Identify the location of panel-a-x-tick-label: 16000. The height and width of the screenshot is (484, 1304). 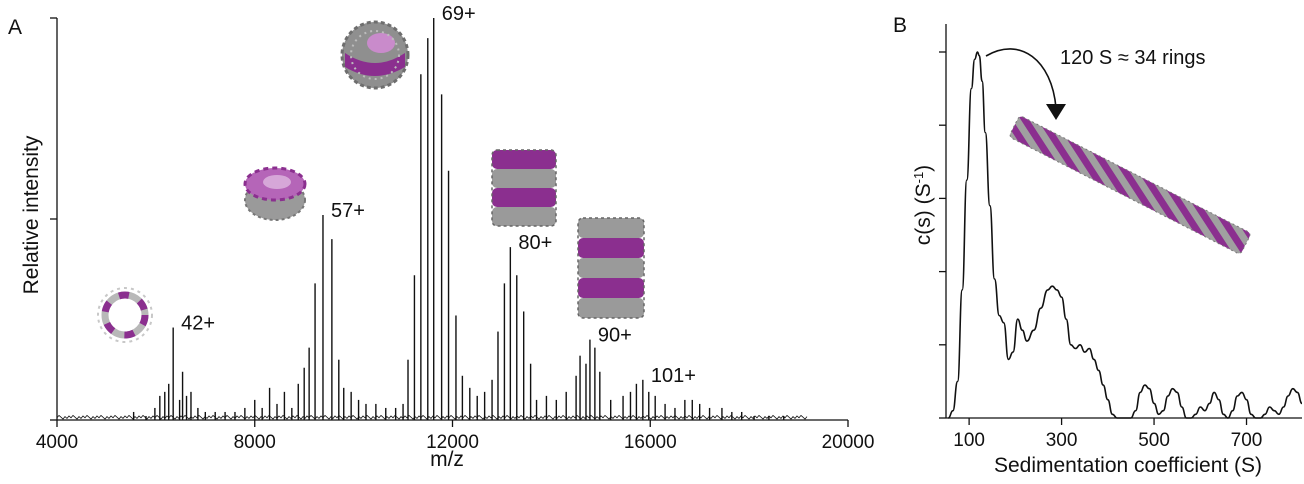
(650, 442).